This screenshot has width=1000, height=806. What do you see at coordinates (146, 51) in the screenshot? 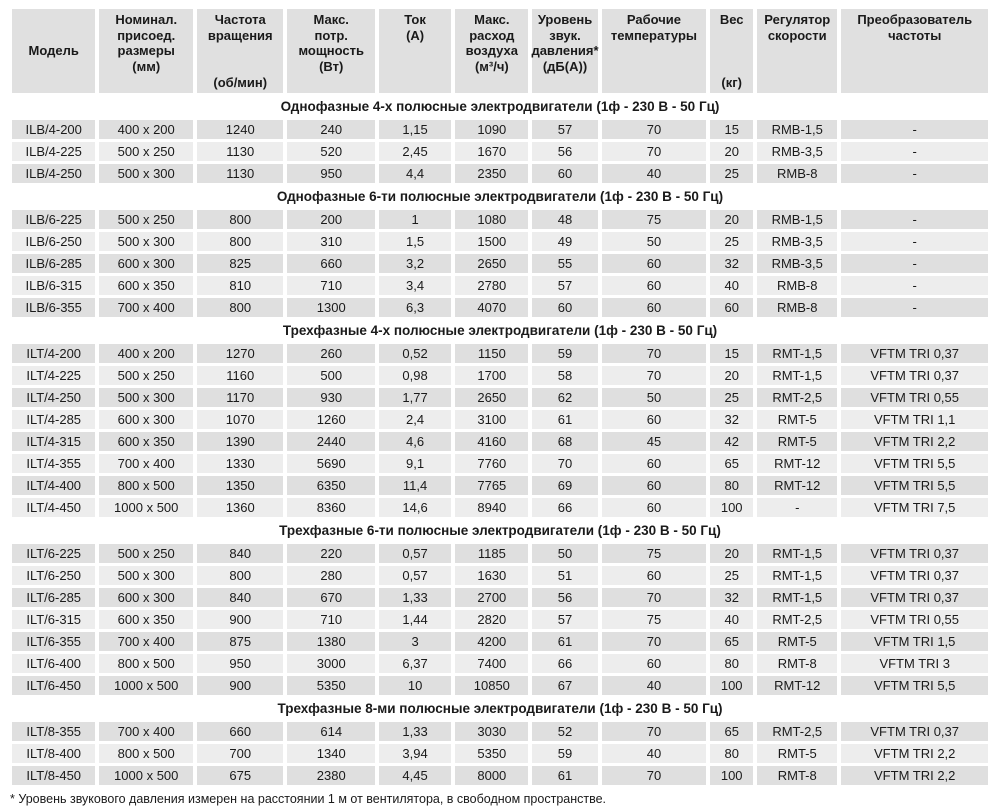
I see `col-header-size: Номинал. присоед. размеры (мм)` at bounding box center [146, 51].